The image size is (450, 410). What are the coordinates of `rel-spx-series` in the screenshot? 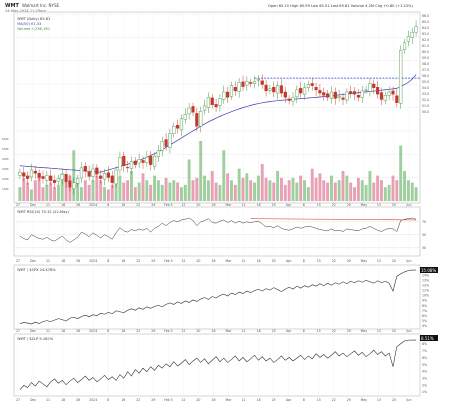 It's located at (218, 297).